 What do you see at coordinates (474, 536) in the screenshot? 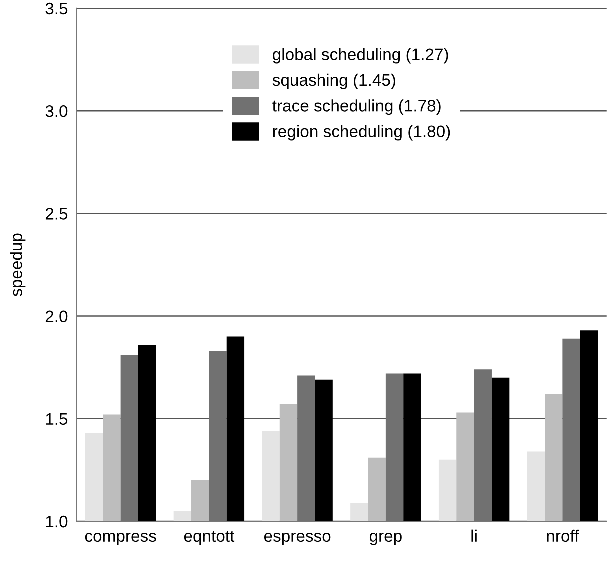
I see `x-tick-label: li` at bounding box center [474, 536].